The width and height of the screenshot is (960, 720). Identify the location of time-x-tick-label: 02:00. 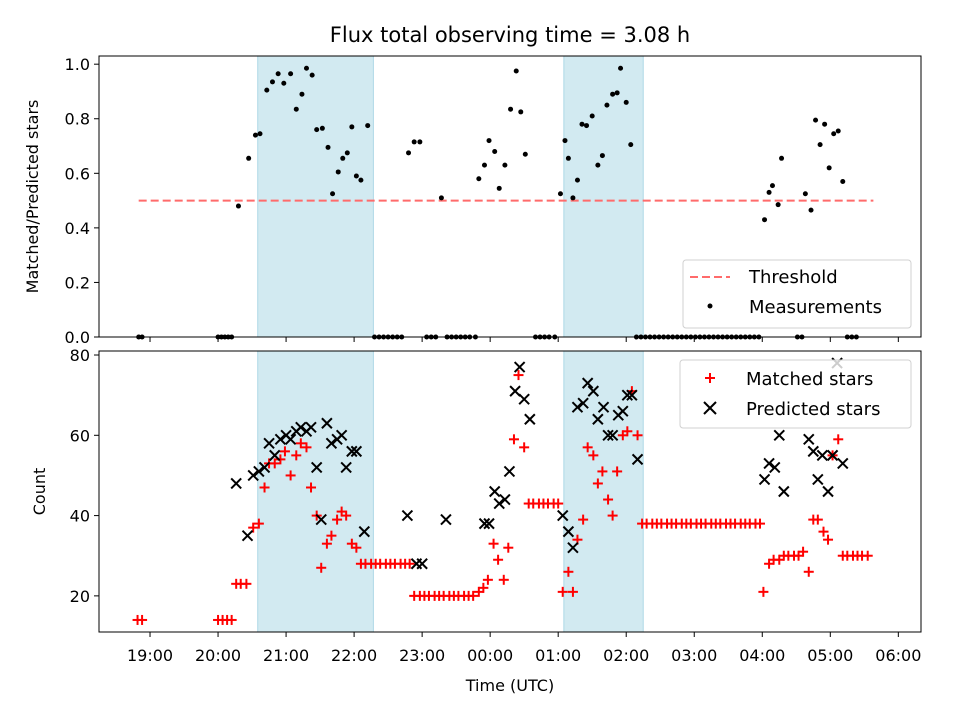
(626, 655).